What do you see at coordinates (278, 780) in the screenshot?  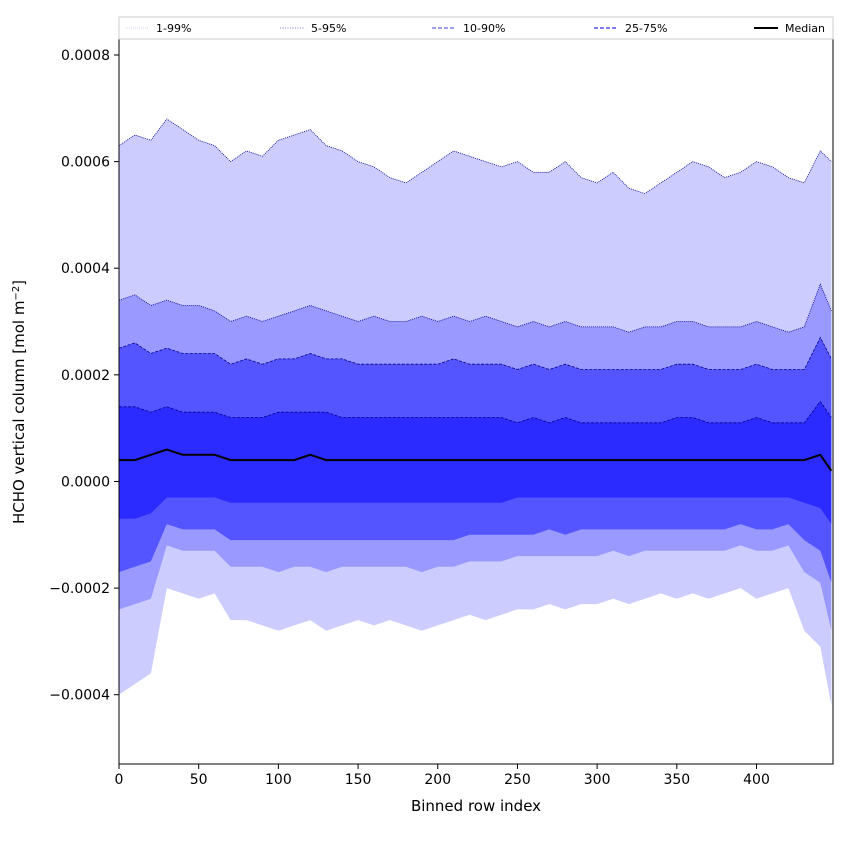 I see `x-tick-label: 100` at bounding box center [278, 780].